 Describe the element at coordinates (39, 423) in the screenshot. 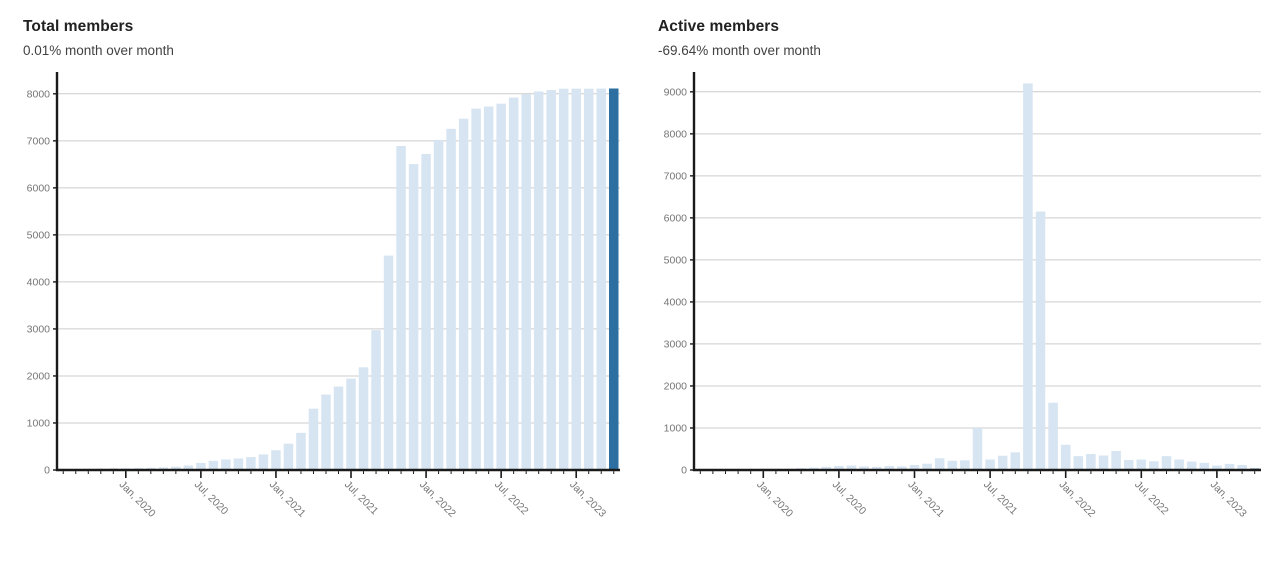

I see `y-tick-label: 1000` at that location.